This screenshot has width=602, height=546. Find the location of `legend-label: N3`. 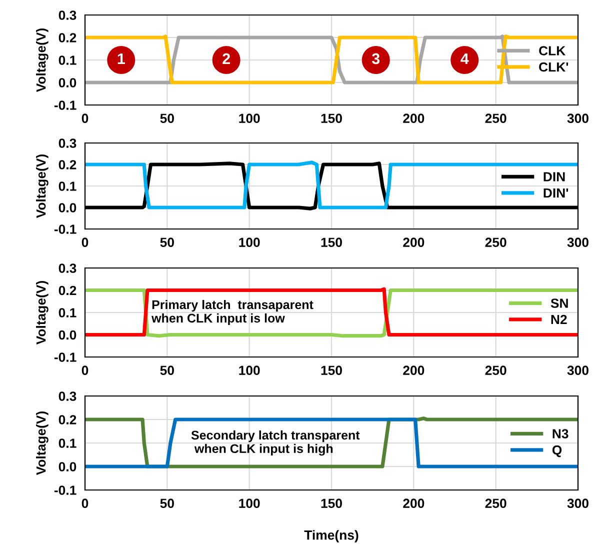

legend-label: N3 is located at coordinates (560, 433).